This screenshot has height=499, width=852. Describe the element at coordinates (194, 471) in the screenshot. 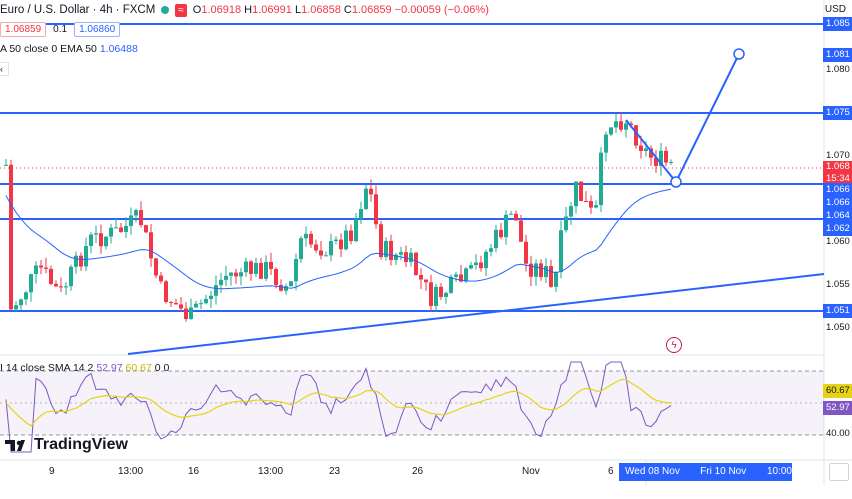

I see `time-axis-label: 16` at that location.